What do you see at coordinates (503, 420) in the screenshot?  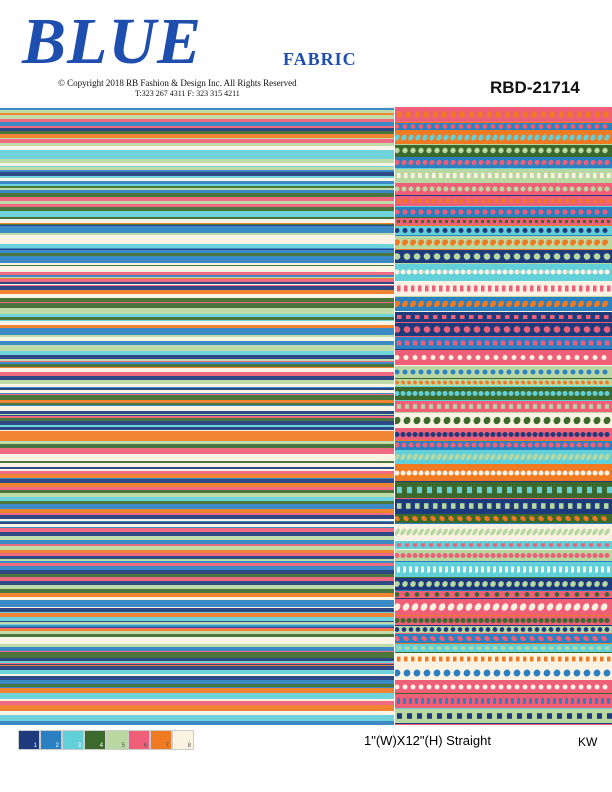 I see `band` at bounding box center [503, 420].